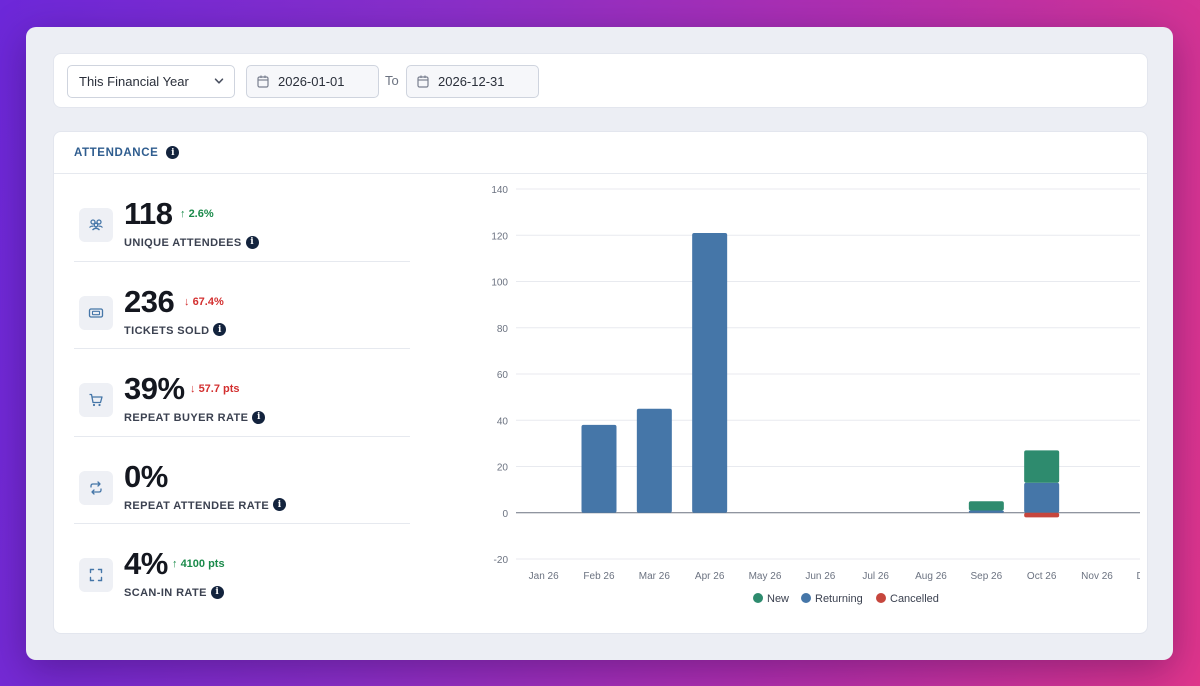 The image size is (1200, 686). What do you see at coordinates (149, 301) in the screenshot?
I see `metric-value: 236` at bounding box center [149, 301].